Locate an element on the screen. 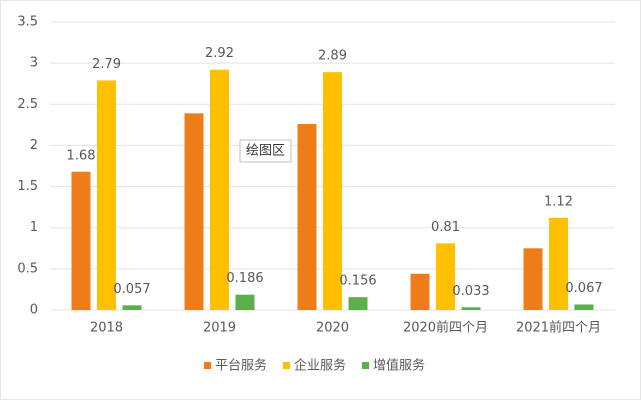 The height and width of the screenshot is (400, 641). x-tick-label: 2019 is located at coordinates (219, 328).